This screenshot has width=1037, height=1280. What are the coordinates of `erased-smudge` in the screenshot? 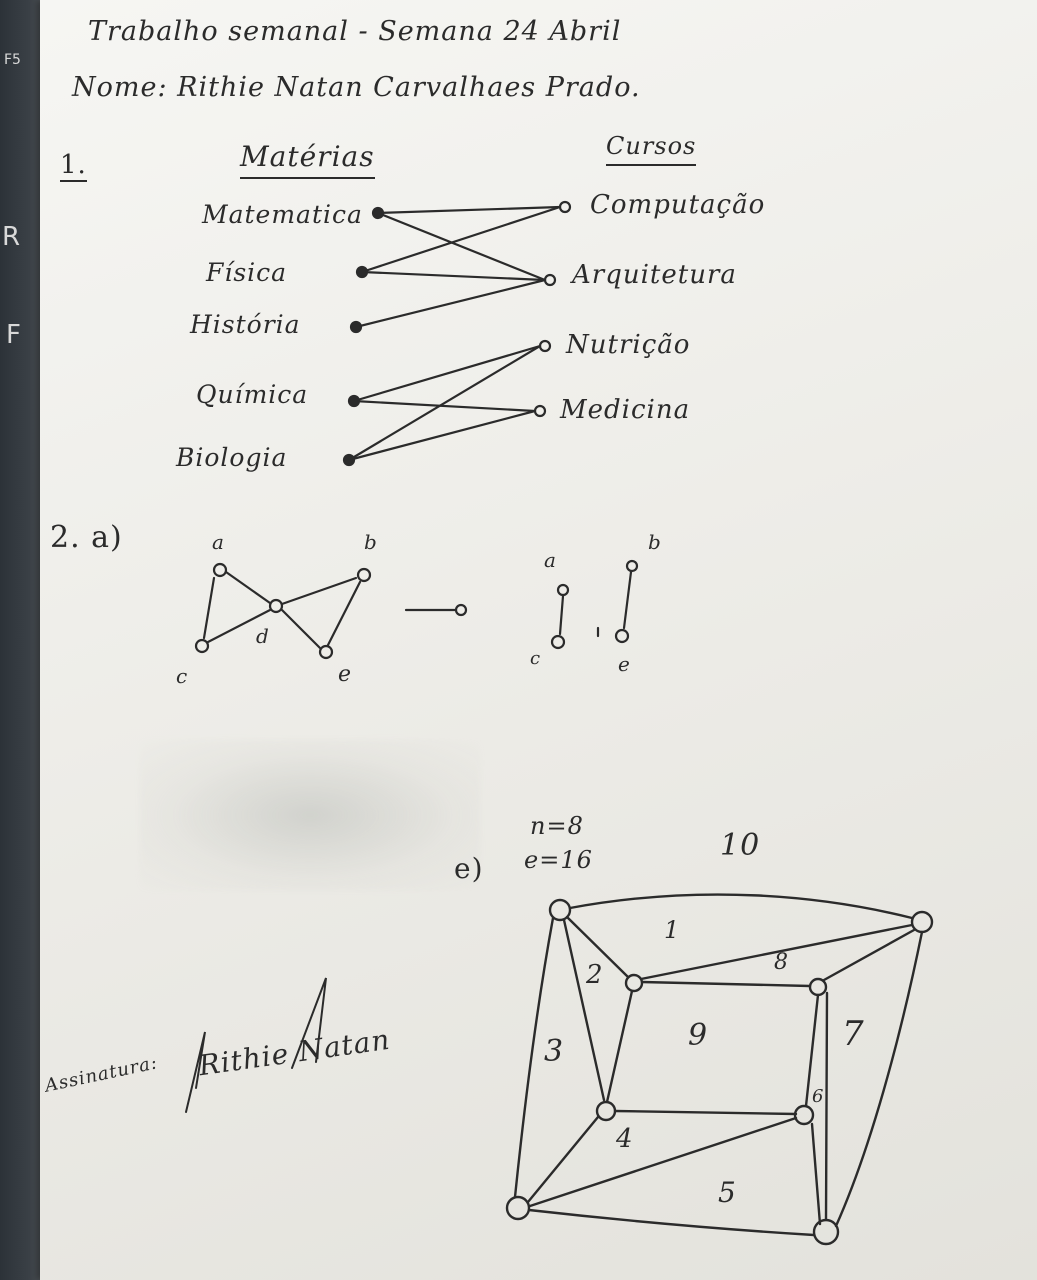 It's located at (310, 815).